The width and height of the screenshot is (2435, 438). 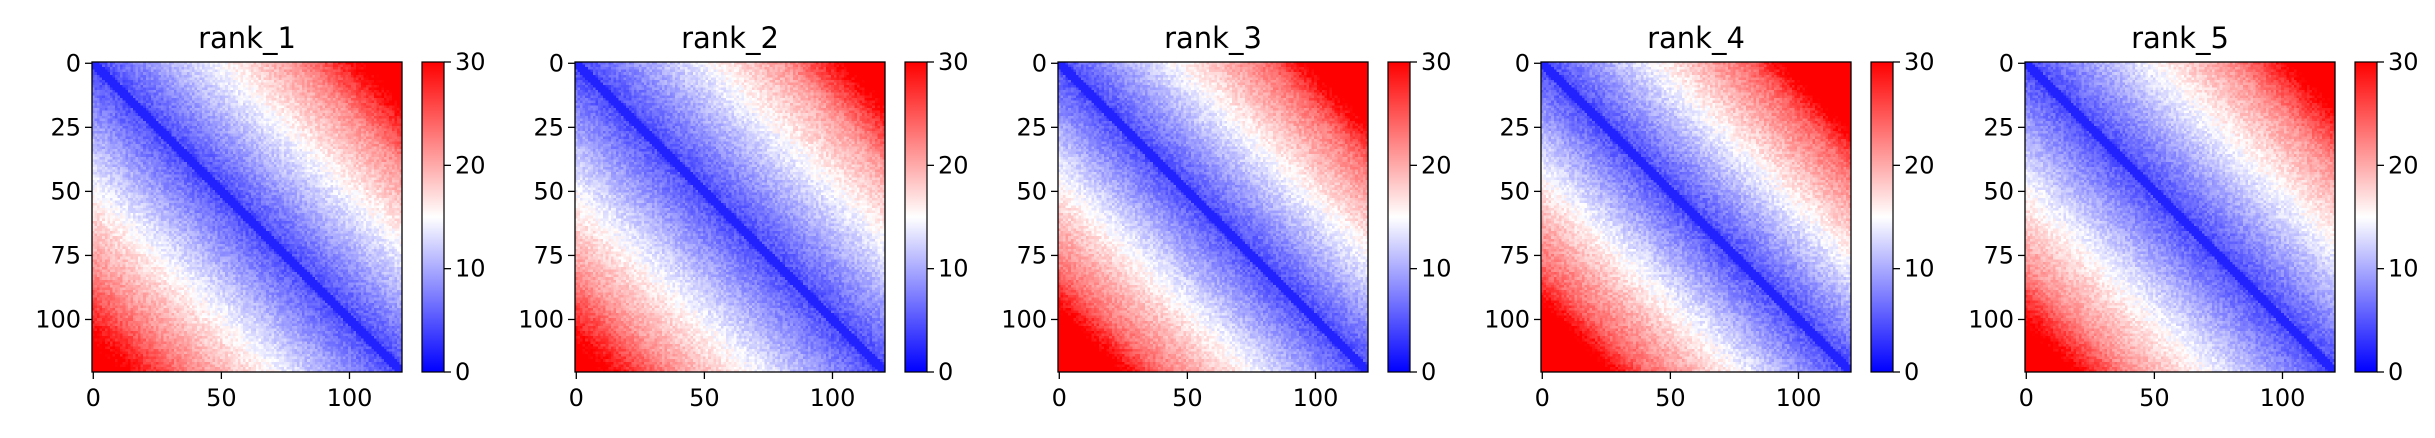 What do you see at coordinates (1696, 38) in the screenshot?
I see `chart-title: rank_4` at bounding box center [1696, 38].